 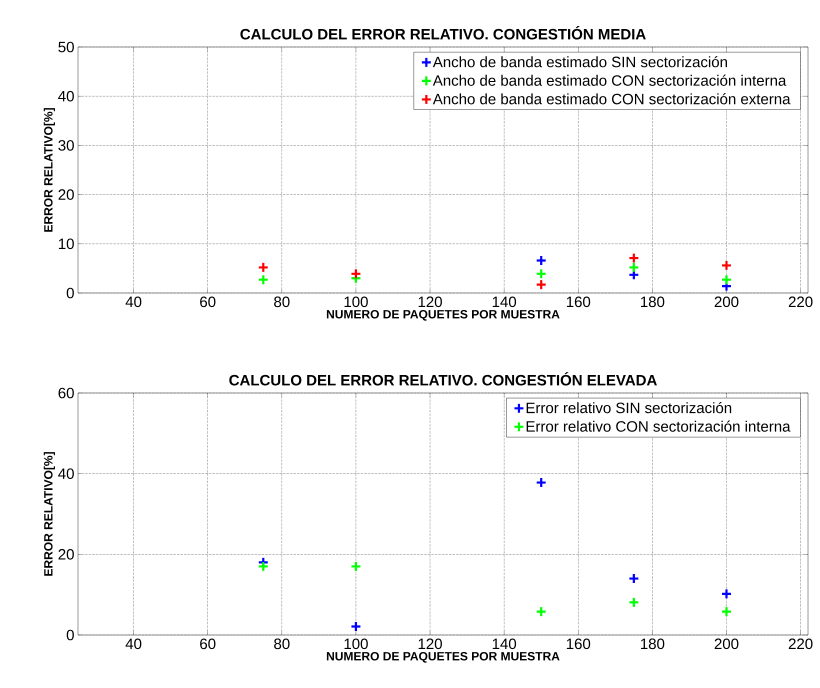 I want to click on y-tick-label: 30, so click(x=66, y=145).